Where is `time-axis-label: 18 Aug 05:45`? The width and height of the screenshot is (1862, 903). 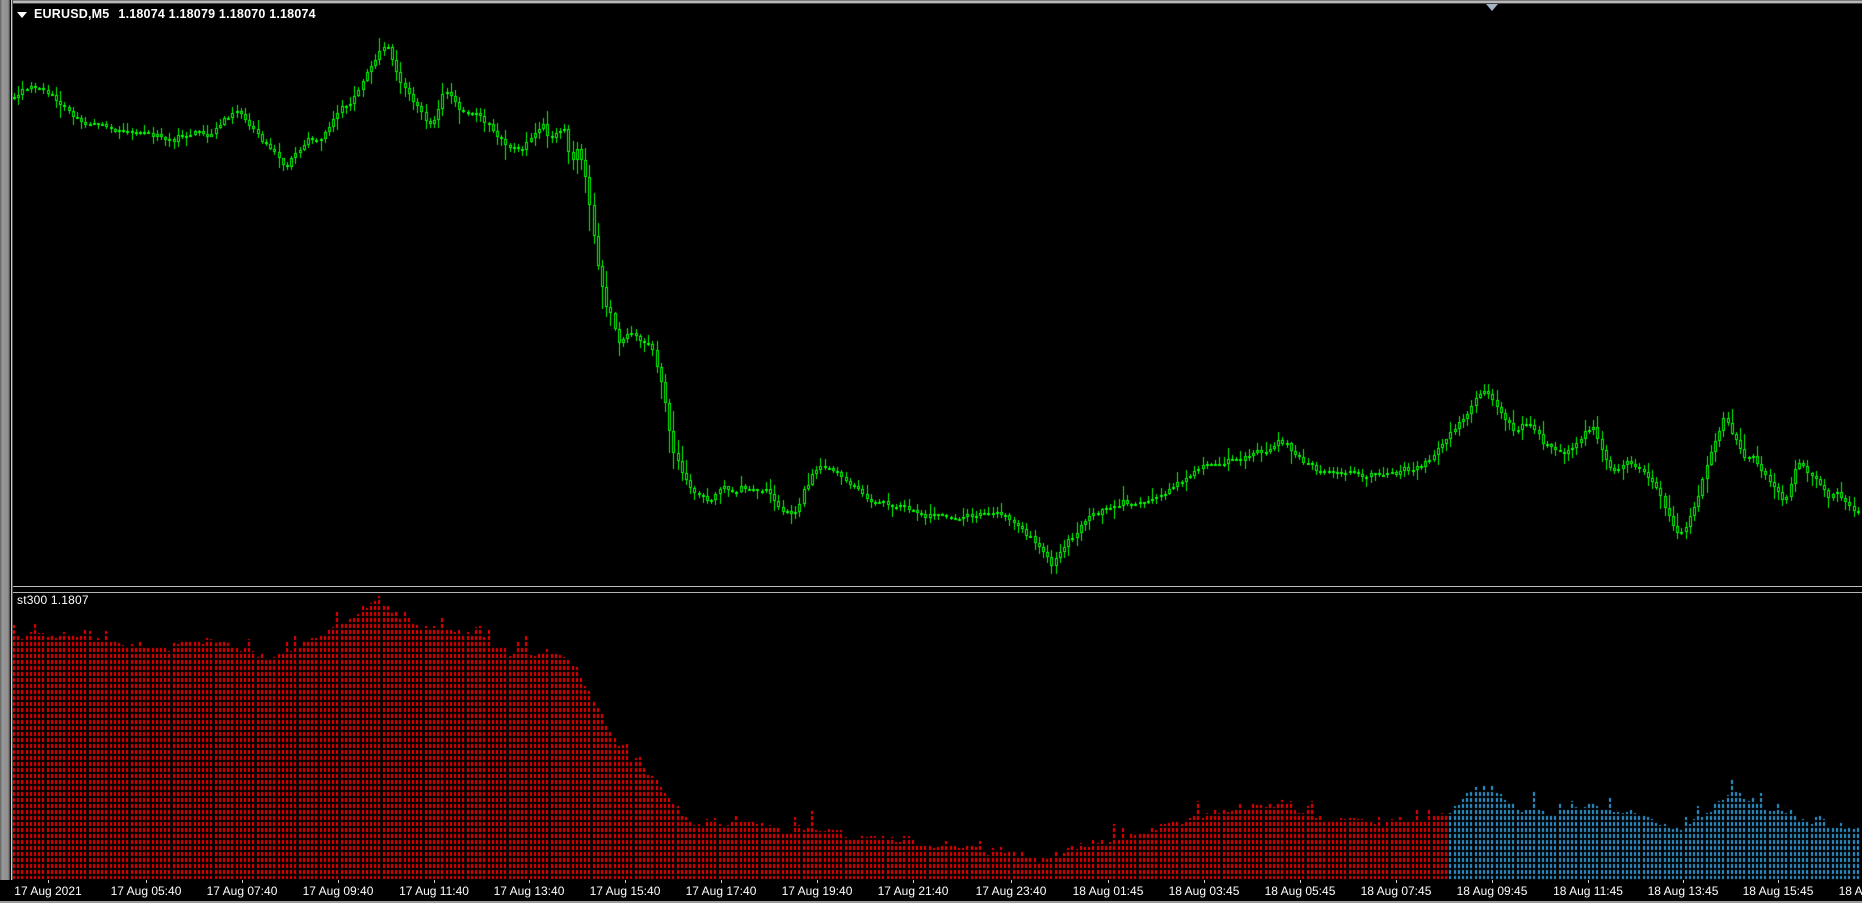 time-axis-label: 18 Aug 05:45 is located at coordinates (1300, 891).